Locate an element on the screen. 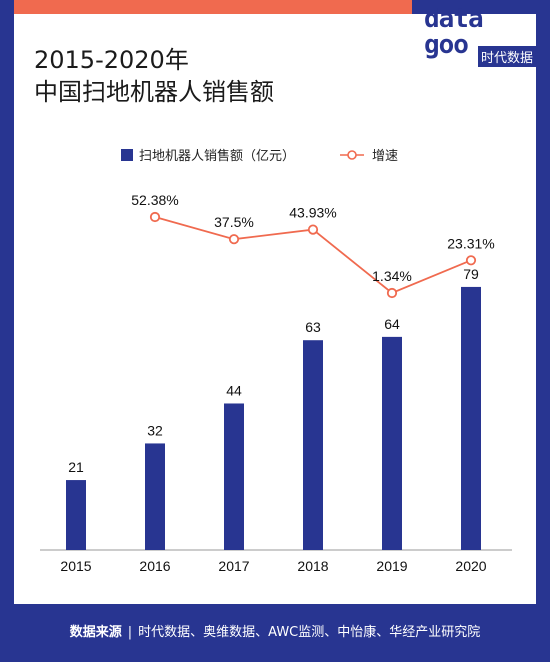 The height and width of the screenshot is (662, 550). bar-label-2017: 44 is located at coordinates (234, 390).